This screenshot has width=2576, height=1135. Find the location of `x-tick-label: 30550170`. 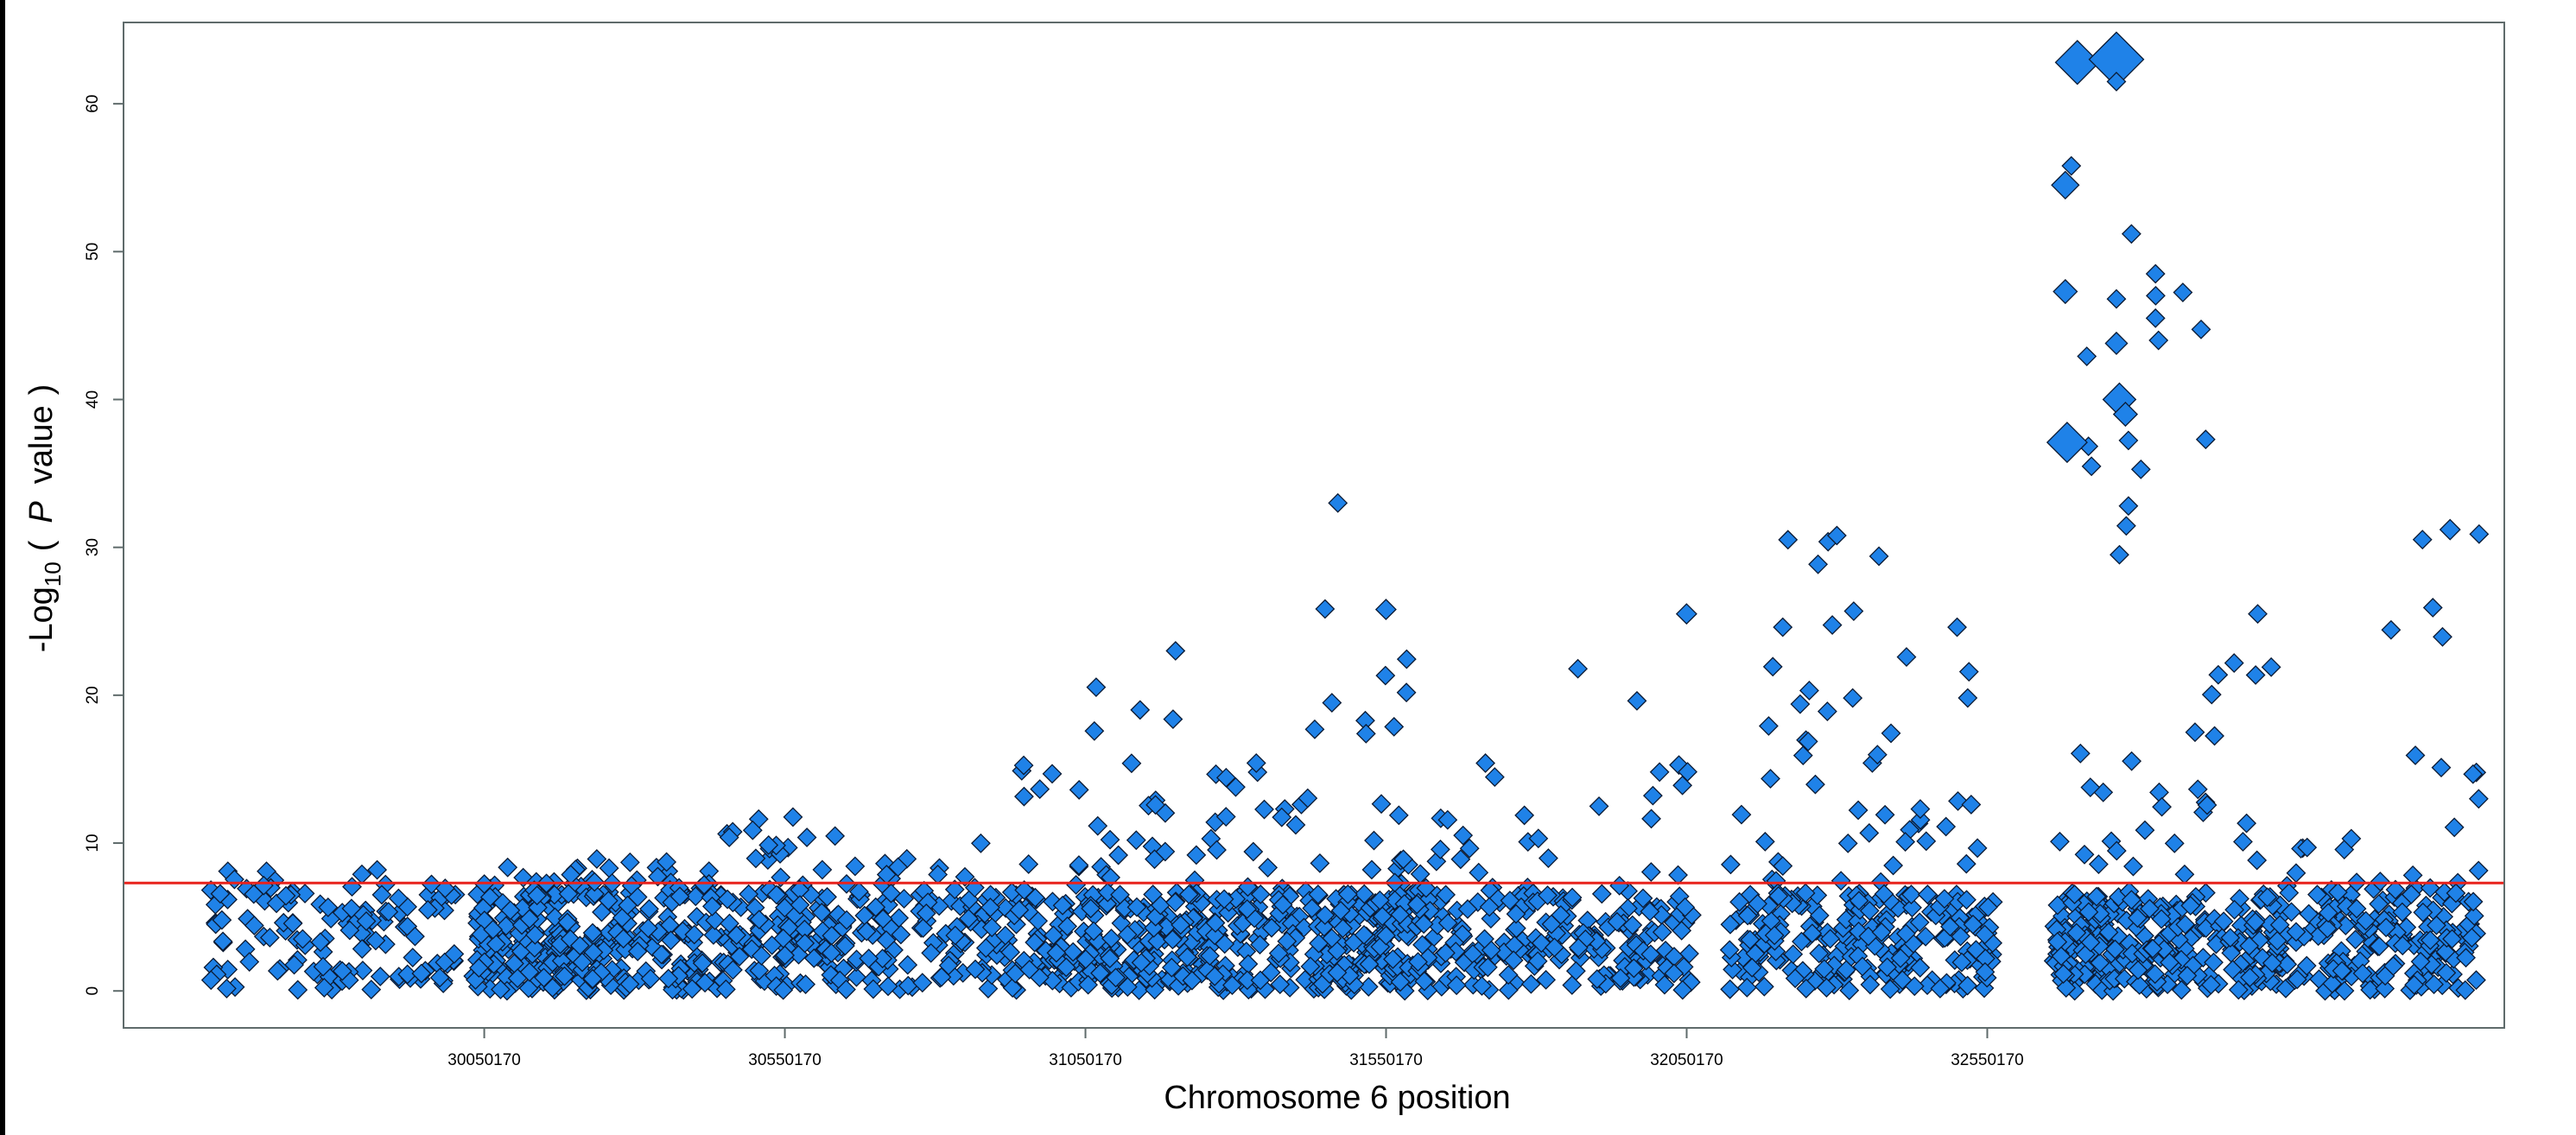

x-tick-label: 30550170 is located at coordinates (785, 1060).